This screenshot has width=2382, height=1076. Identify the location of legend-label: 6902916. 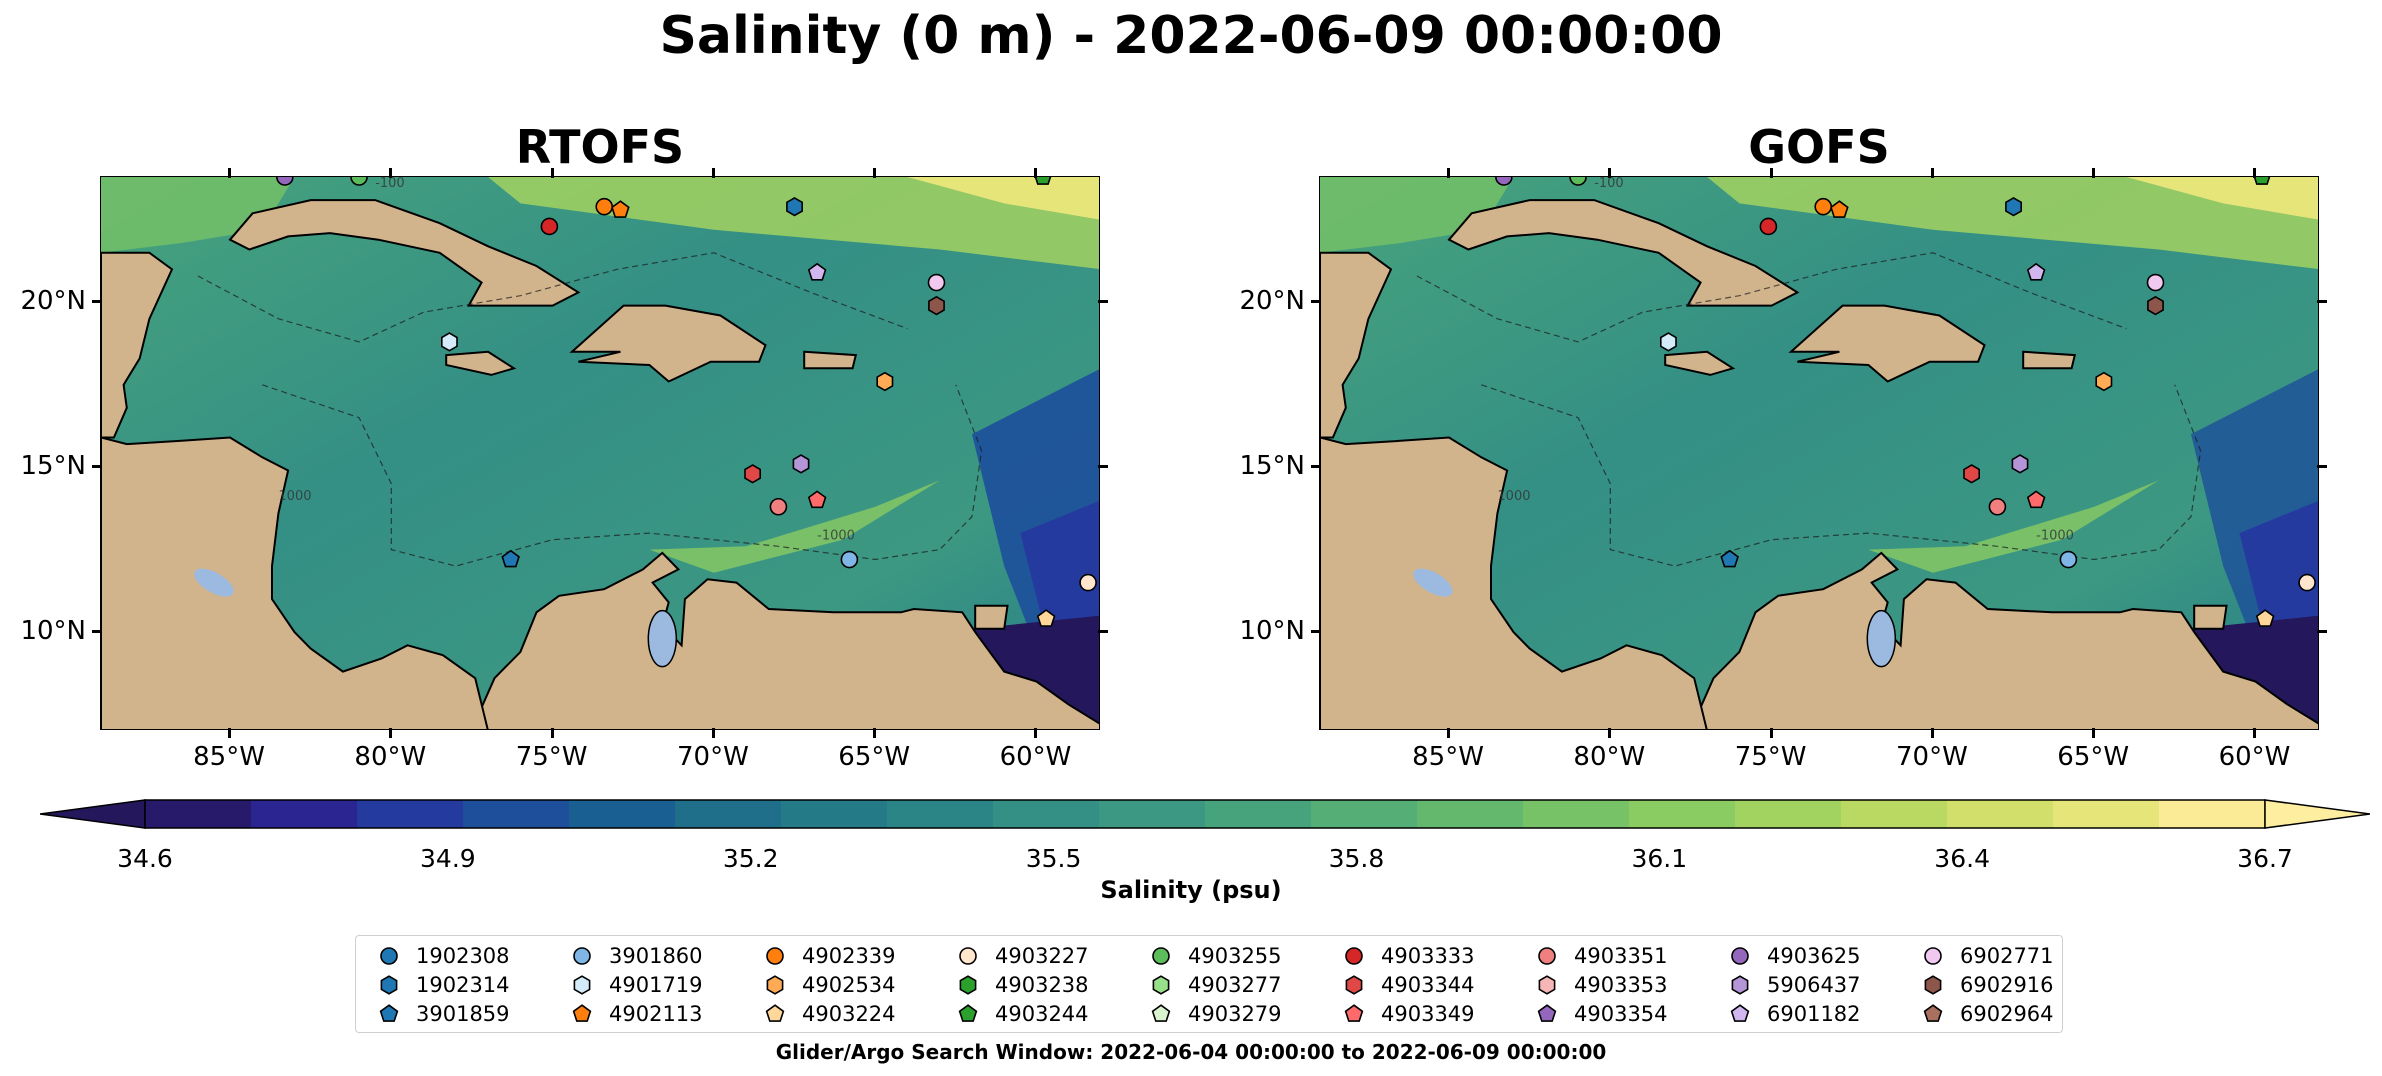
(2007, 985).